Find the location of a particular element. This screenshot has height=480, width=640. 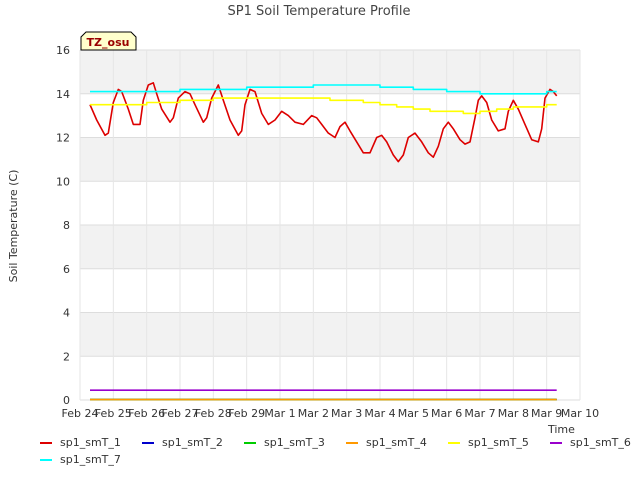

x-tick-label: Mar 3 is located at coordinates (346, 413).